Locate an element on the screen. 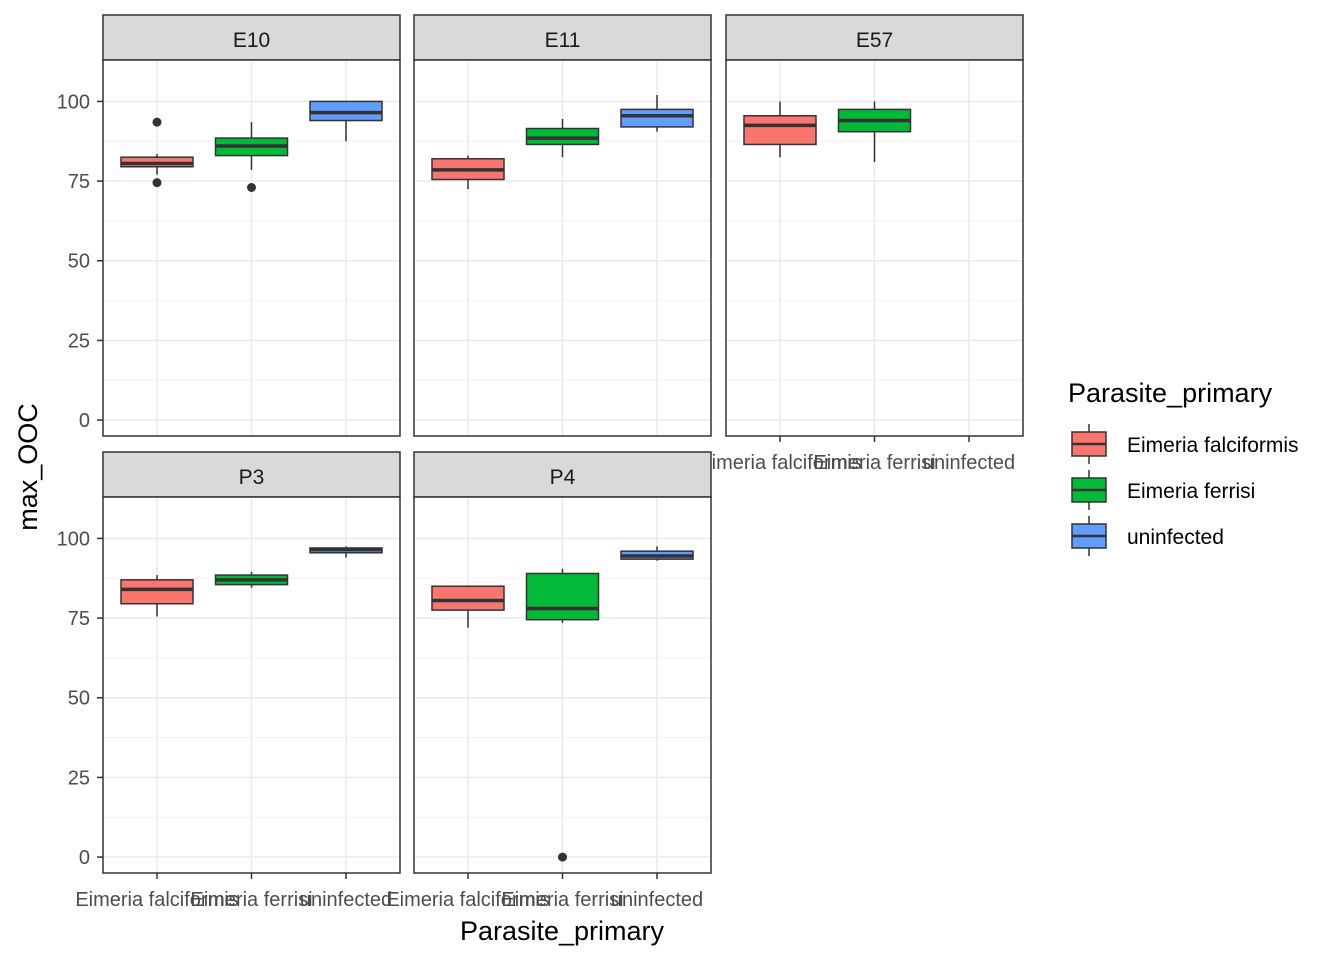 The height and width of the screenshot is (960, 1344). legend-entry-eimeria-ferrisi: Eimeria ferrisi is located at coordinates (1163, 490).